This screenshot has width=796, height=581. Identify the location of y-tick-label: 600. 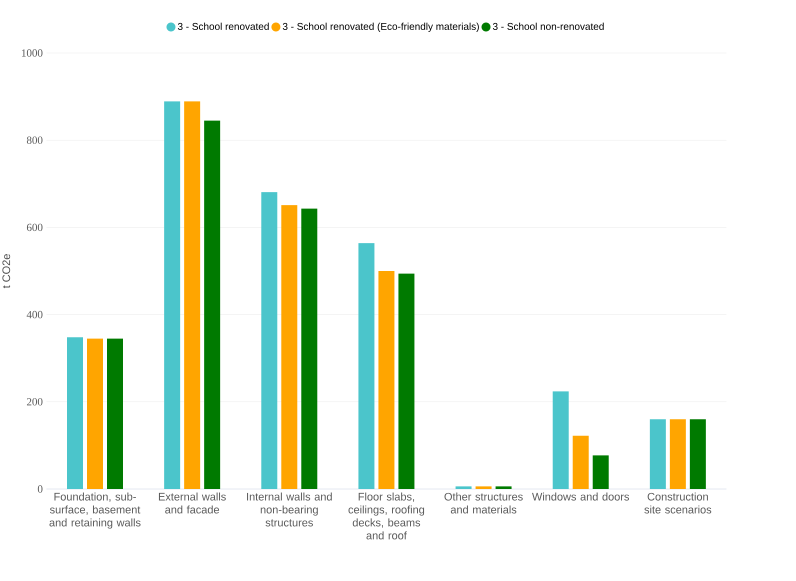
(34, 228).